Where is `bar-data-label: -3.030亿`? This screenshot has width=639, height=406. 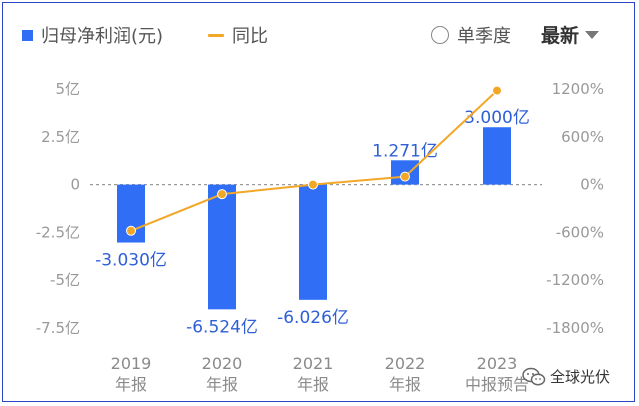
bar-data-label: -3.030亿 is located at coordinates (131, 261).